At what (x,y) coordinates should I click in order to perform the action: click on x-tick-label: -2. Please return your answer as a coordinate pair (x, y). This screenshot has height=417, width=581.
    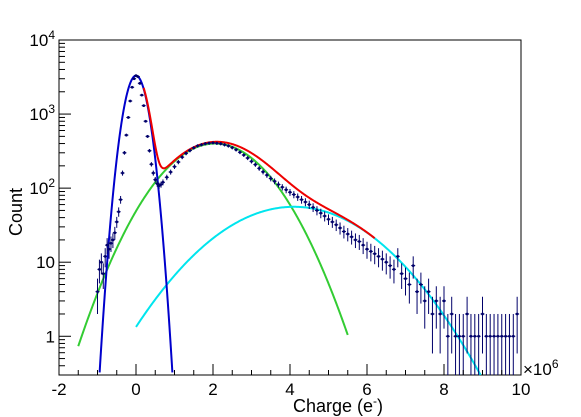
    Looking at the image, I should click on (58, 389).